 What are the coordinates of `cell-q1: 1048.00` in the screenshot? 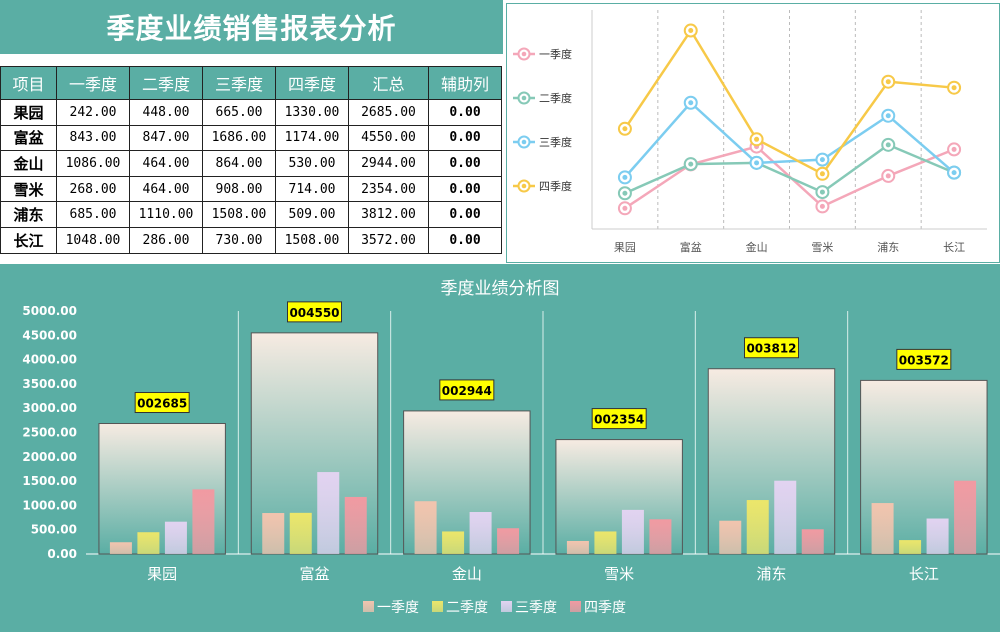 It's located at (93, 240).